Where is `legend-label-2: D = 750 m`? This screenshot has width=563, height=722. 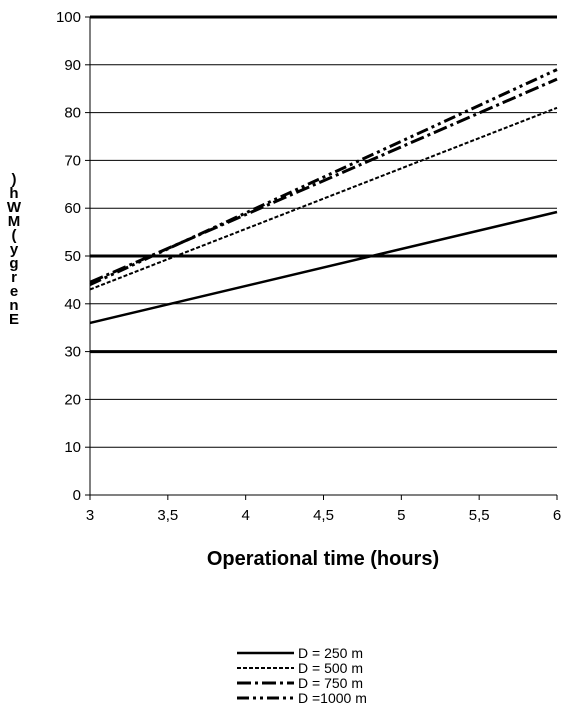
legend-label-2: D = 750 m is located at coordinates (330, 683).